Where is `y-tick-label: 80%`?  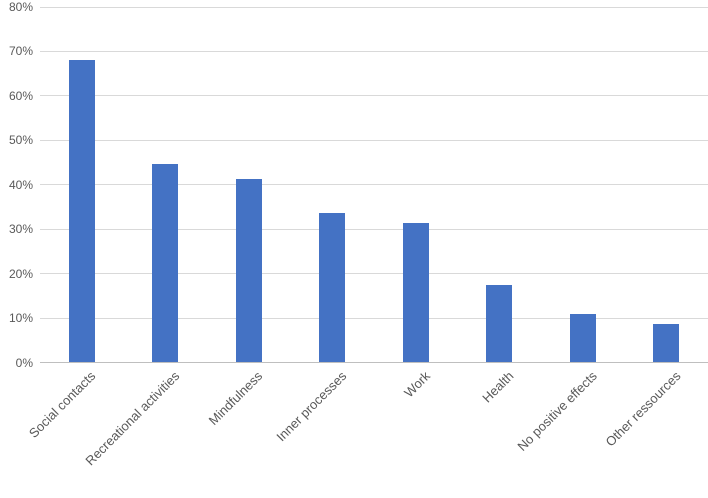
y-tick-label: 80% is located at coordinates (20, 7).